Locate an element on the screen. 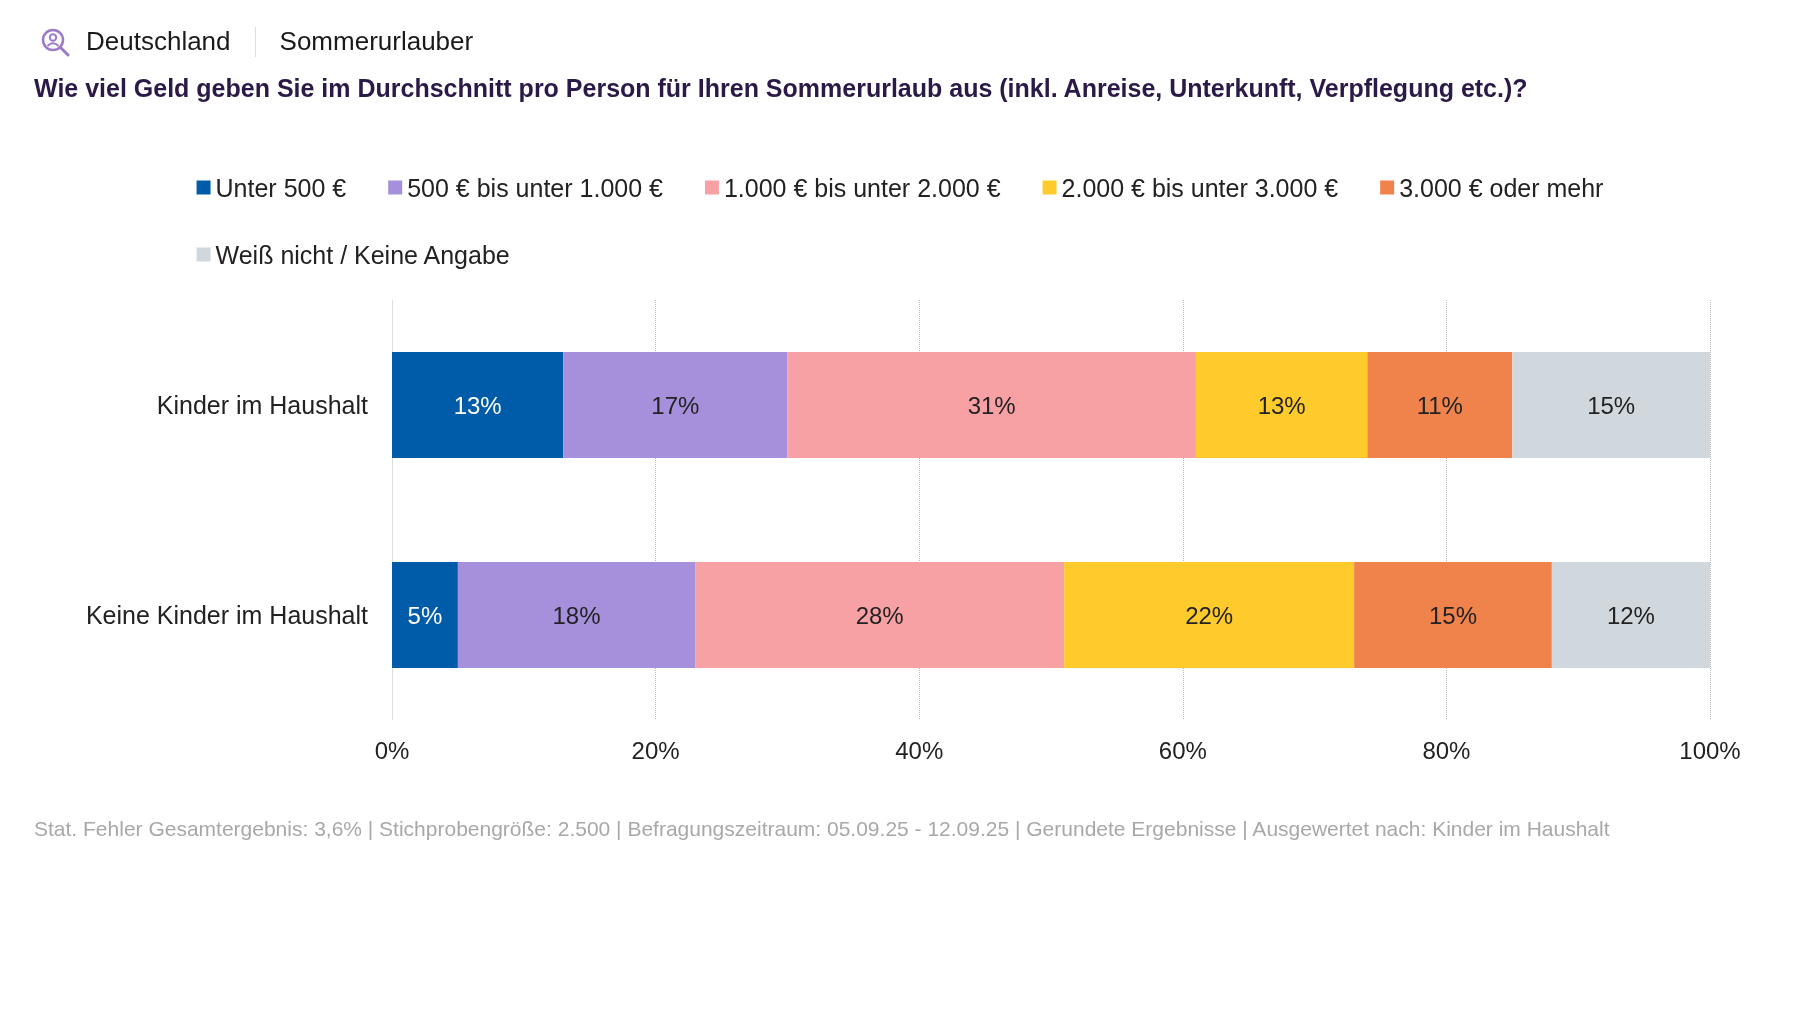  data-label: 31% is located at coordinates (991, 405).